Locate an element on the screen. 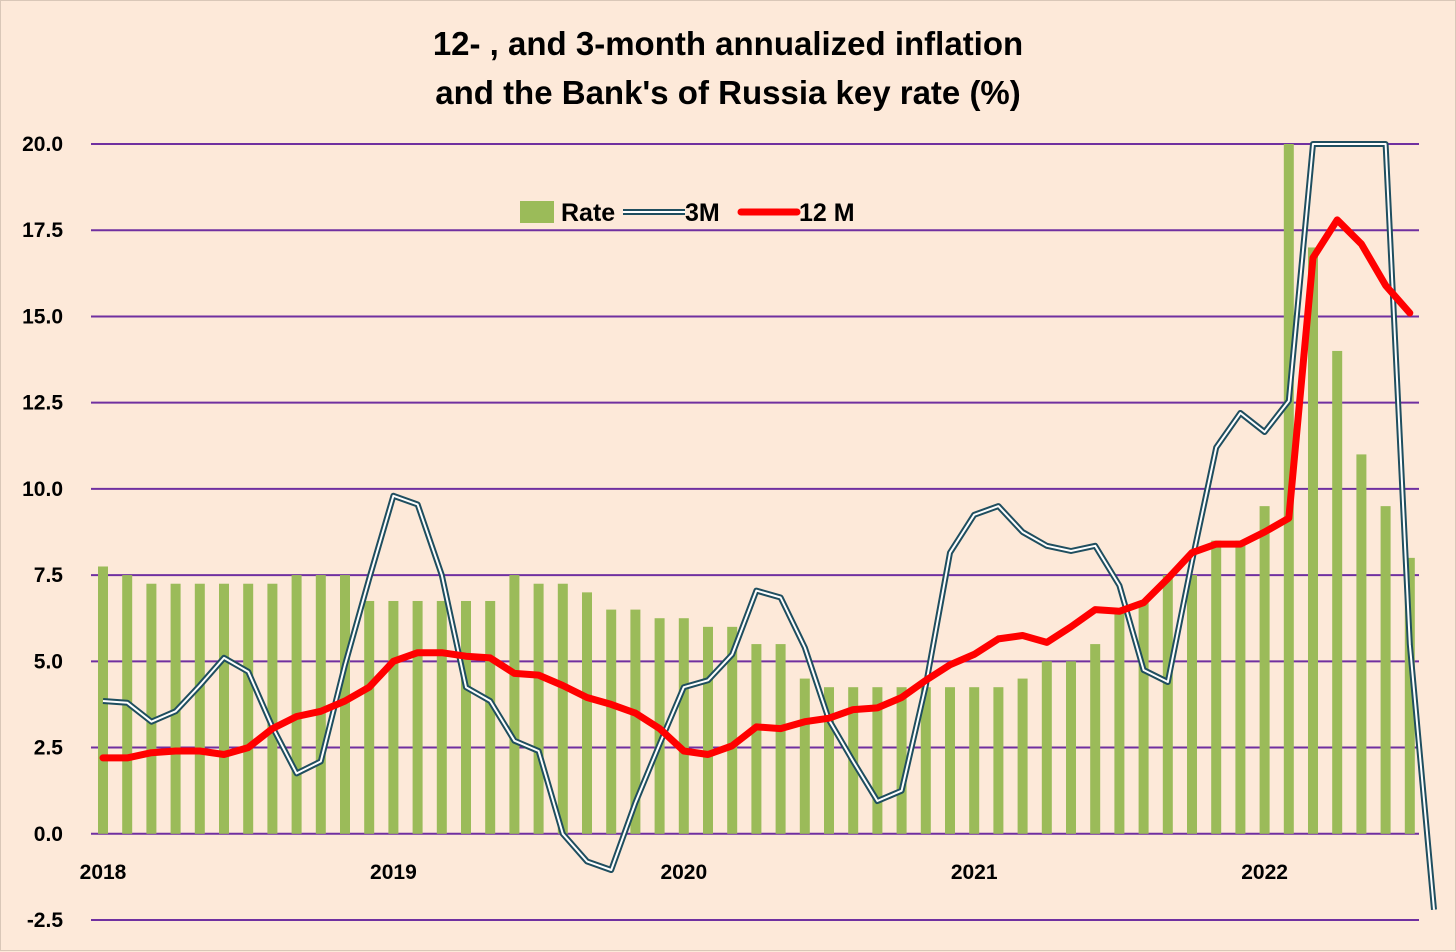 The height and width of the screenshot is (952, 1456). y-axis-ticks: 20.0 17.5 15.0 12.5 10.0 7.5 5.0 2.5 0.0 -2.5 is located at coordinates (42, 532).